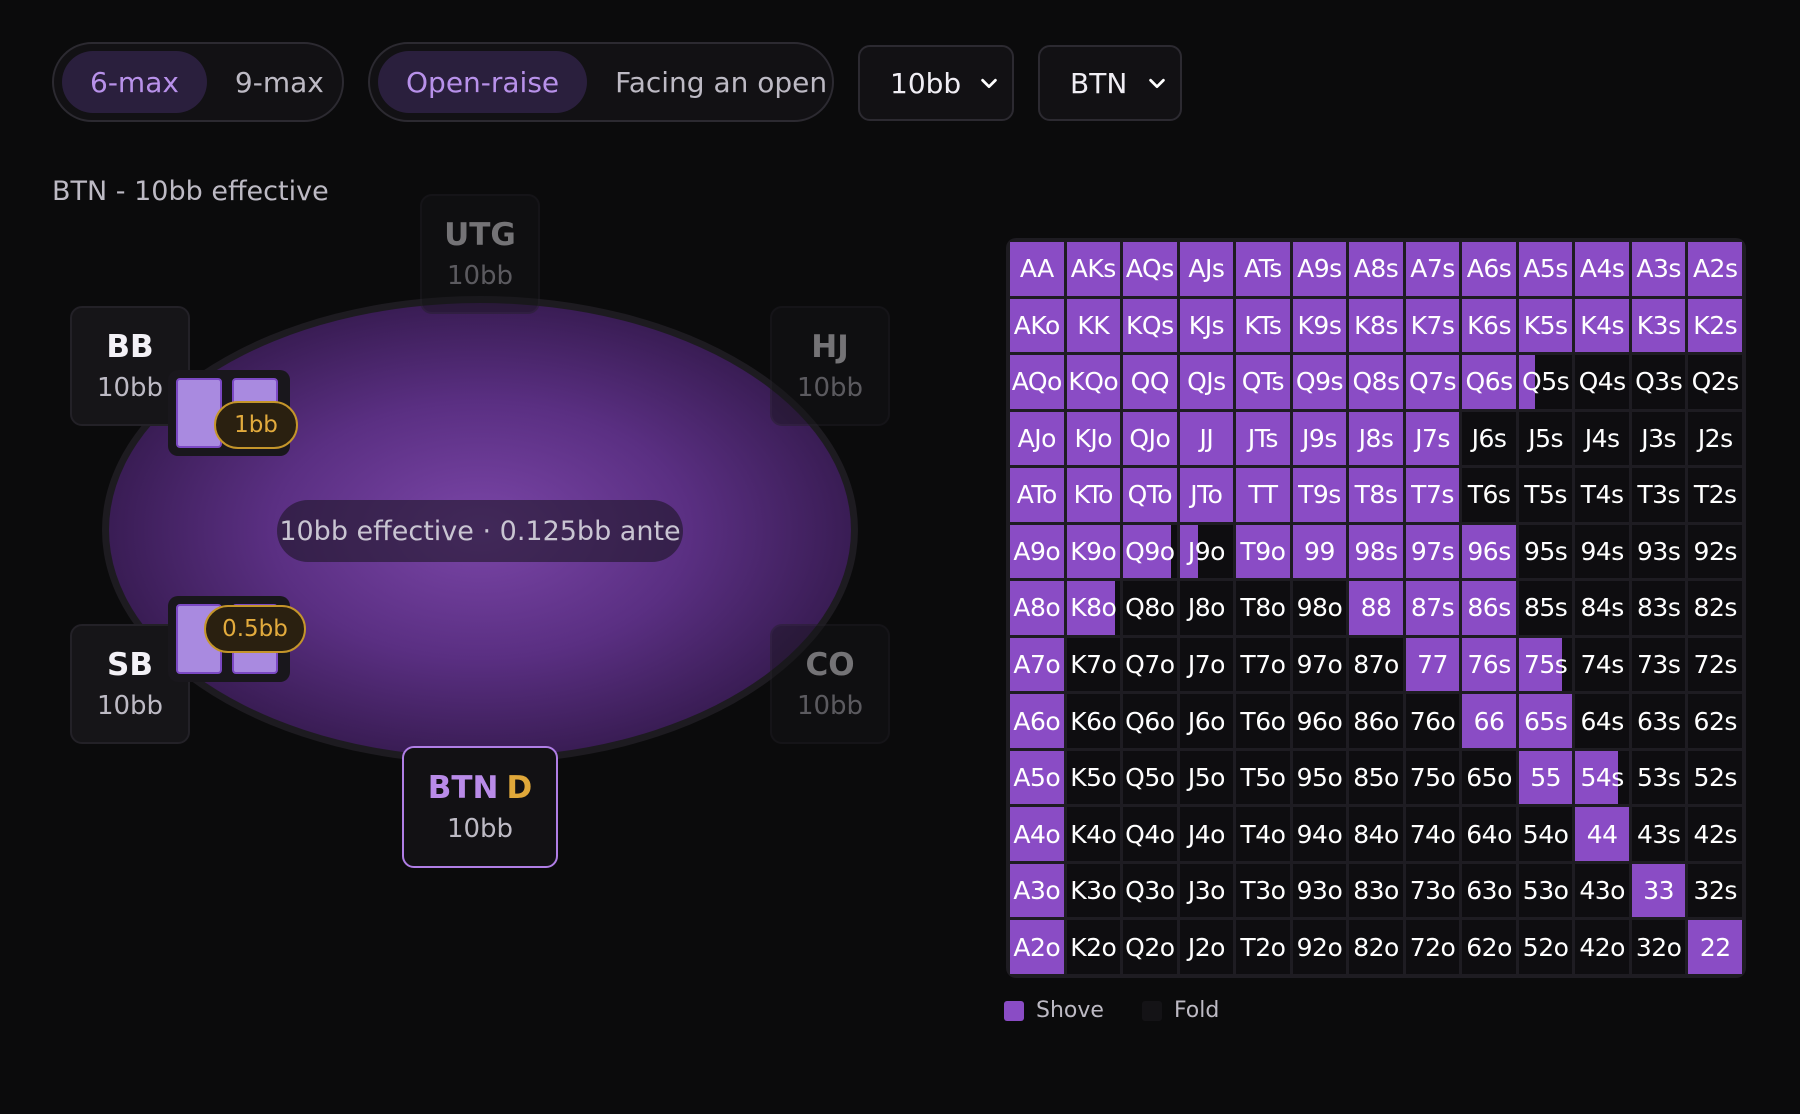 The image size is (1800, 1114). Describe the element at coordinates (1093, 664) in the screenshot. I see `hand-cell-K7o: K7o` at that location.